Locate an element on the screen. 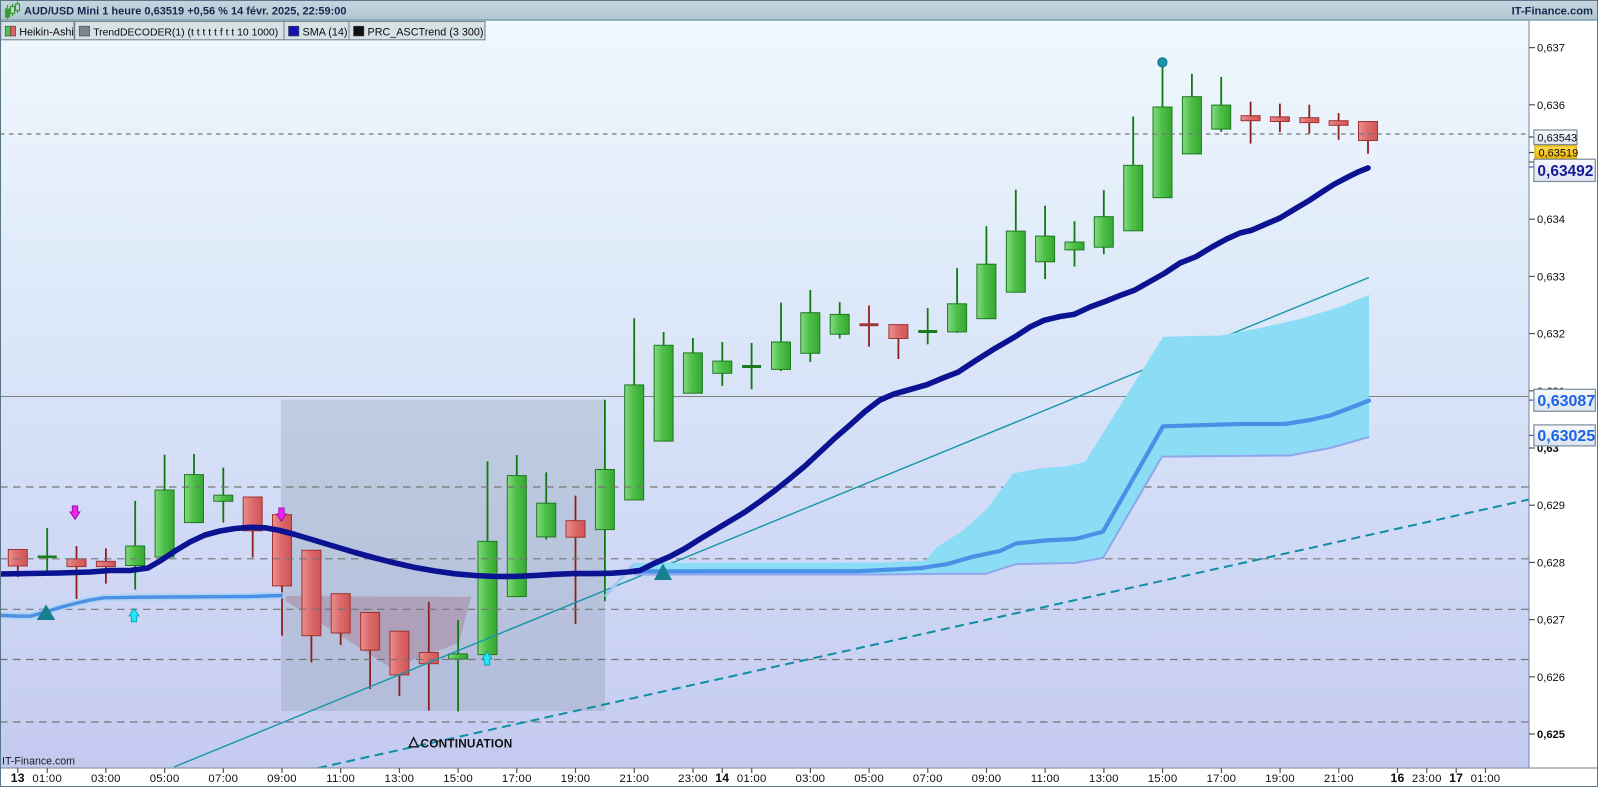 Image resolution: width=1598 pixels, height=787 pixels. svg-text: 0,628 is located at coordinates (1551, 563).